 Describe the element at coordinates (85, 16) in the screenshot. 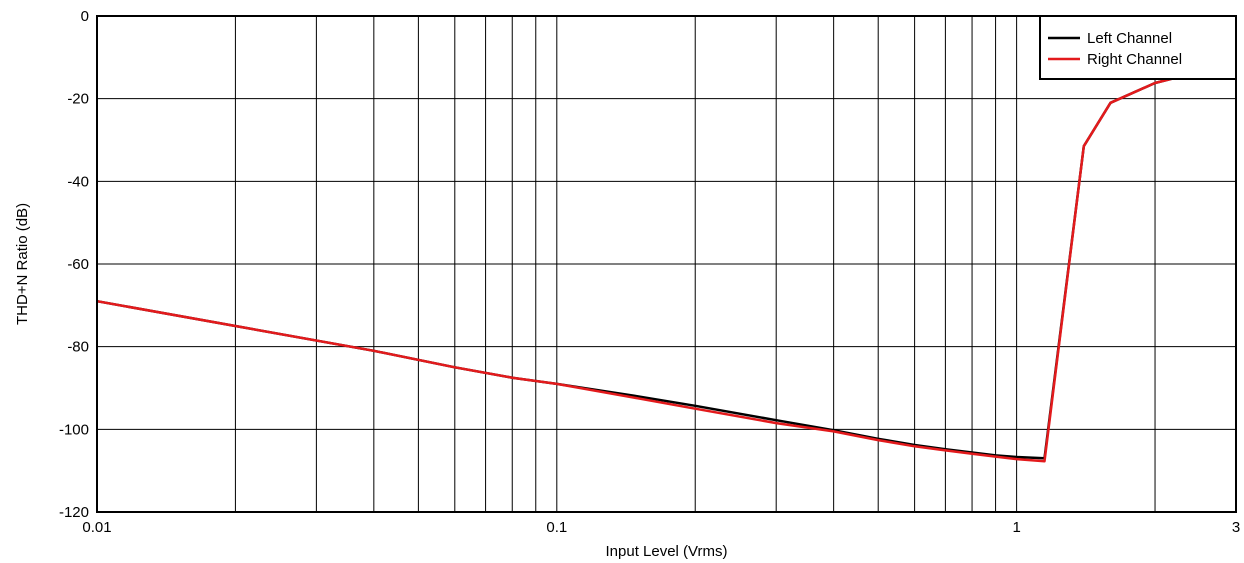

I see `y-tick-label: 0` at that location.